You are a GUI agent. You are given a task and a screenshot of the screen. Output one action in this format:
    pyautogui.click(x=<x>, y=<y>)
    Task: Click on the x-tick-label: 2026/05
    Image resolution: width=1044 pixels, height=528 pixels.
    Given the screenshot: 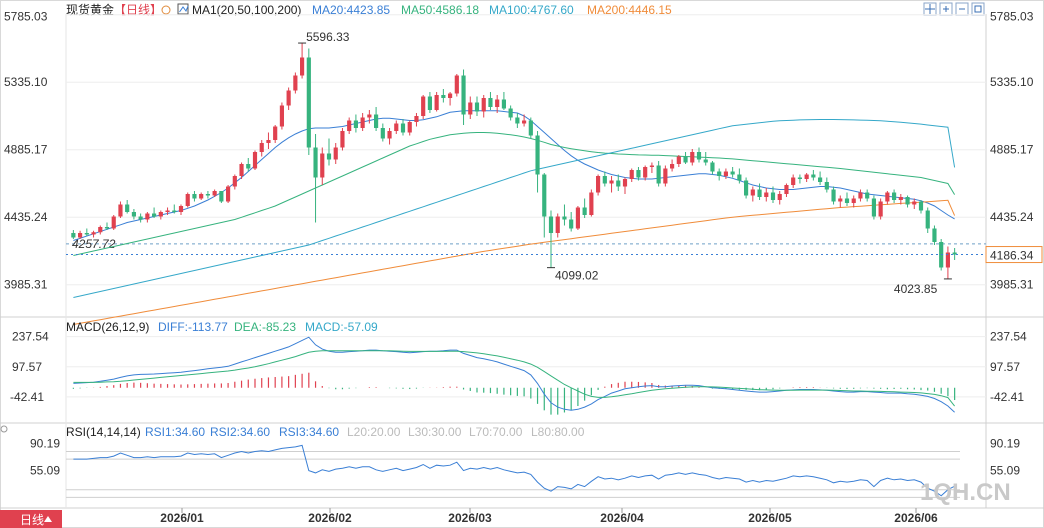 What is the action you would take?
    pyautogui.click(x=770, y=518)
    